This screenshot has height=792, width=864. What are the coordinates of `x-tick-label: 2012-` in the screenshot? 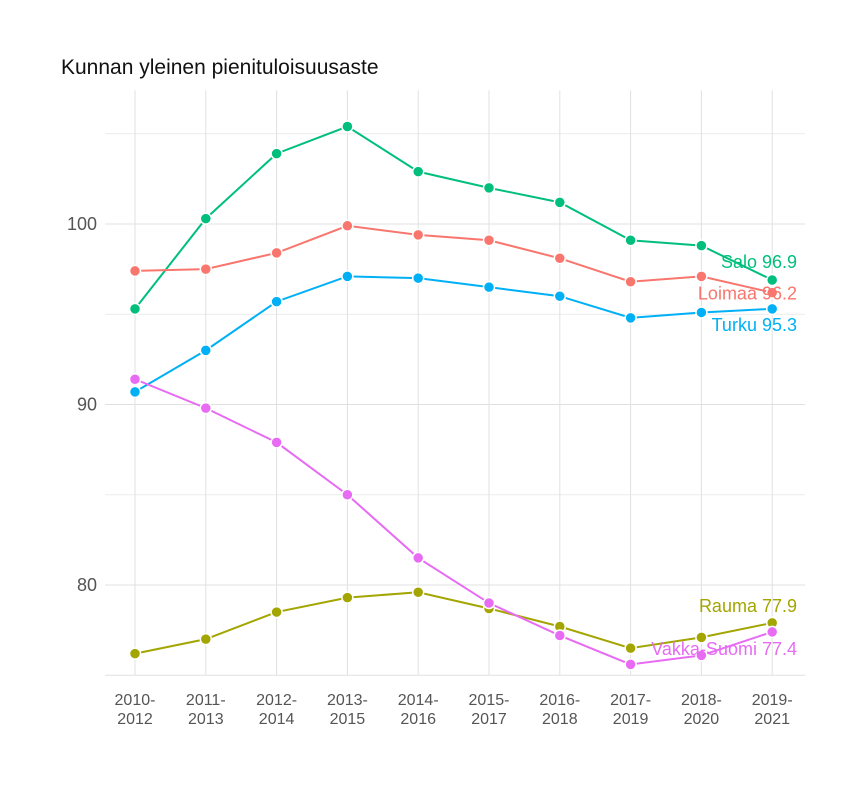 It's located at (276, 700).